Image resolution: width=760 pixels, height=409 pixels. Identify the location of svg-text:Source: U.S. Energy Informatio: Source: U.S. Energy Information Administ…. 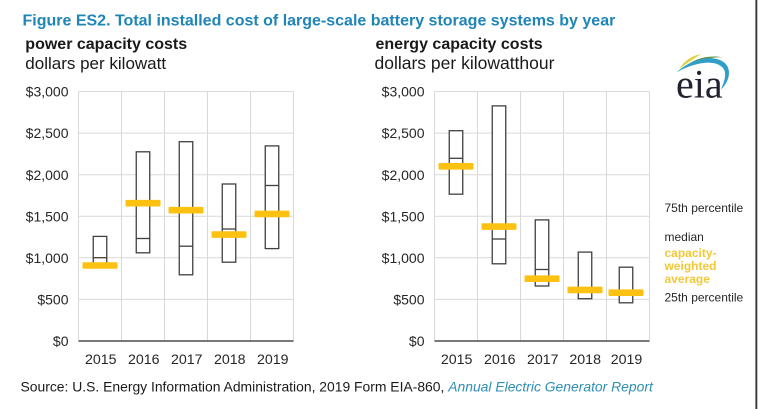
(337, 387).